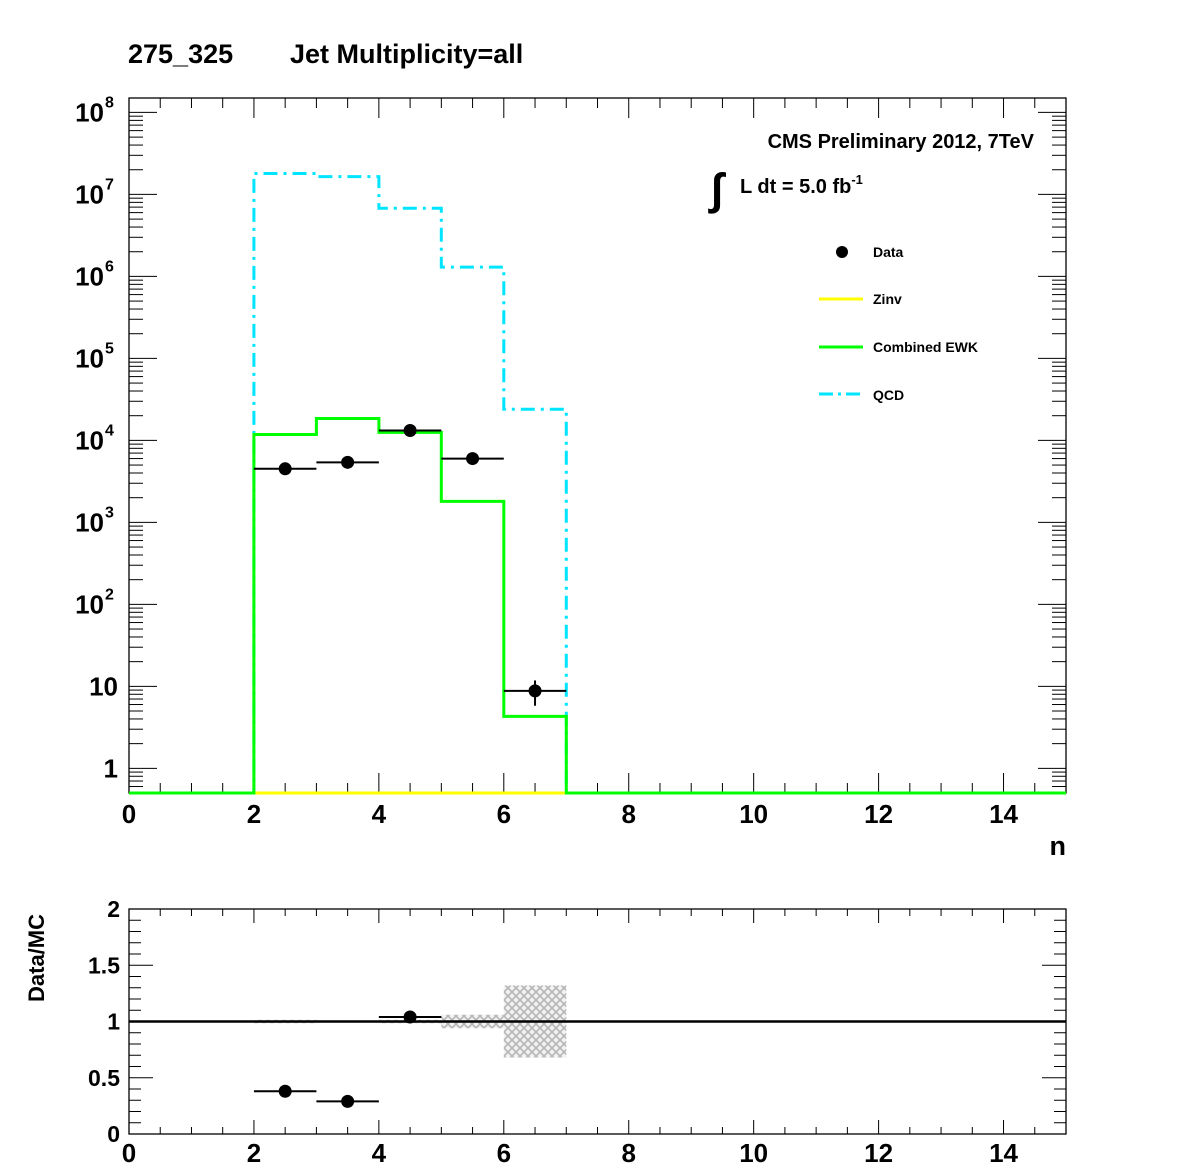 This screenshot has width=1196, height=1172. Describe the element at coordinates (842, 252) in the screenshot. I see `legend-data-marker` at that location.